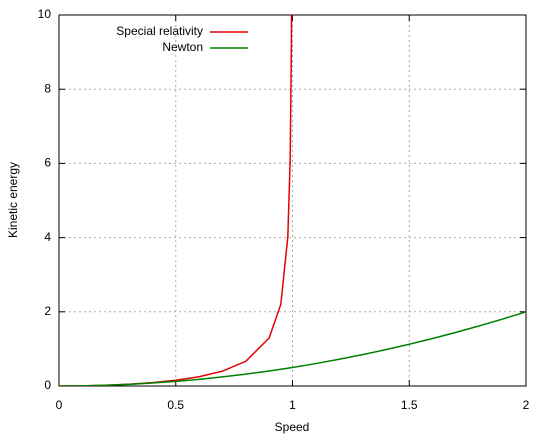  I want to click on legend-label: Newton, so click(182, 47).